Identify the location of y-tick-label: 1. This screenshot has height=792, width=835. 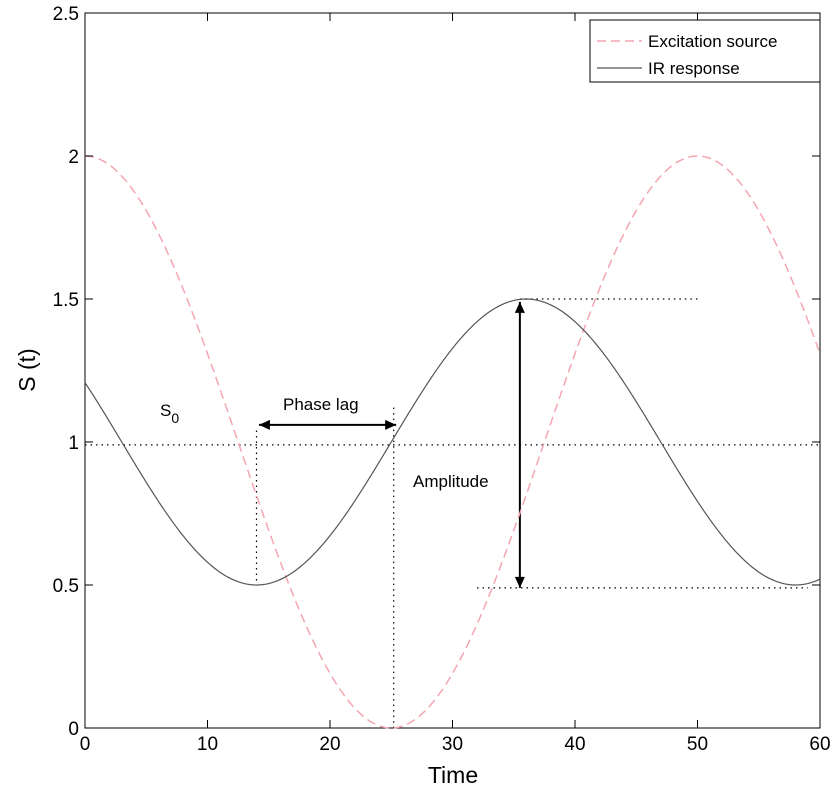
(73, 443).